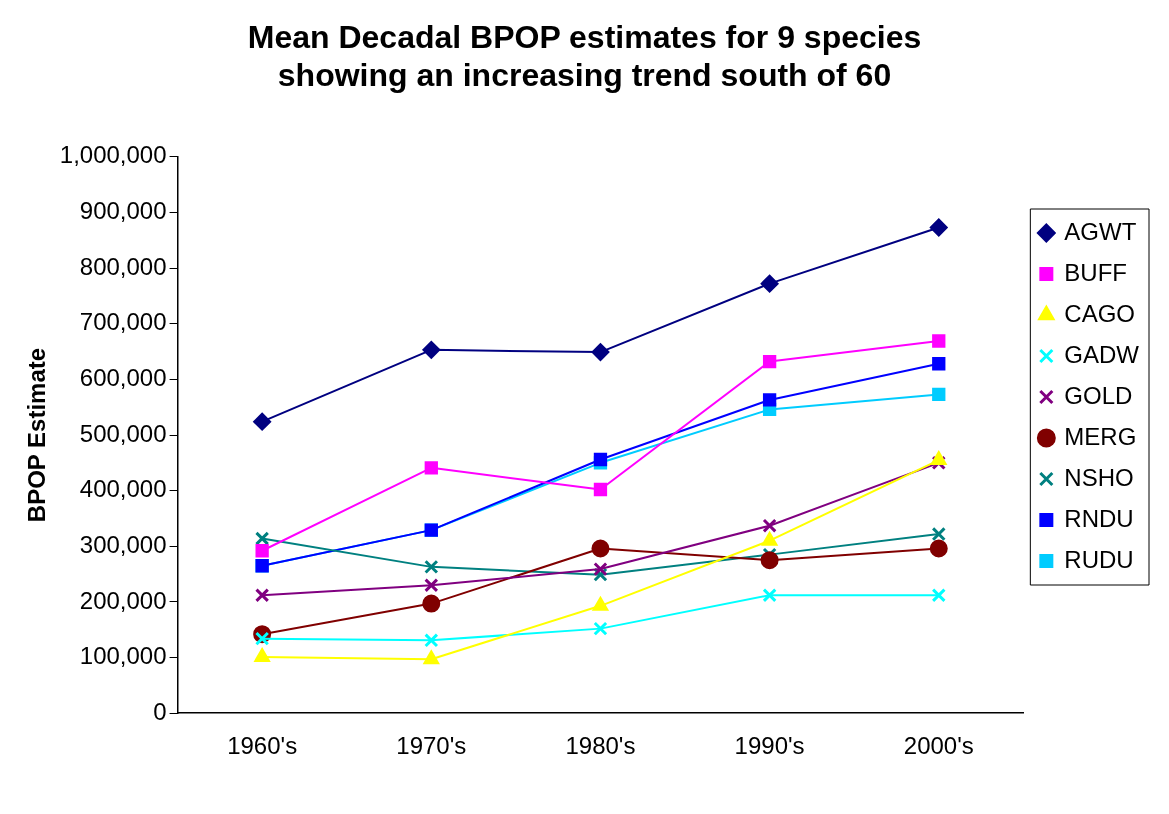 This screenshot has width=1169, height=814. Describe the element at coordinates (123, 322) in the screenshot. I see `y-tick-label: 700,000` at that location.